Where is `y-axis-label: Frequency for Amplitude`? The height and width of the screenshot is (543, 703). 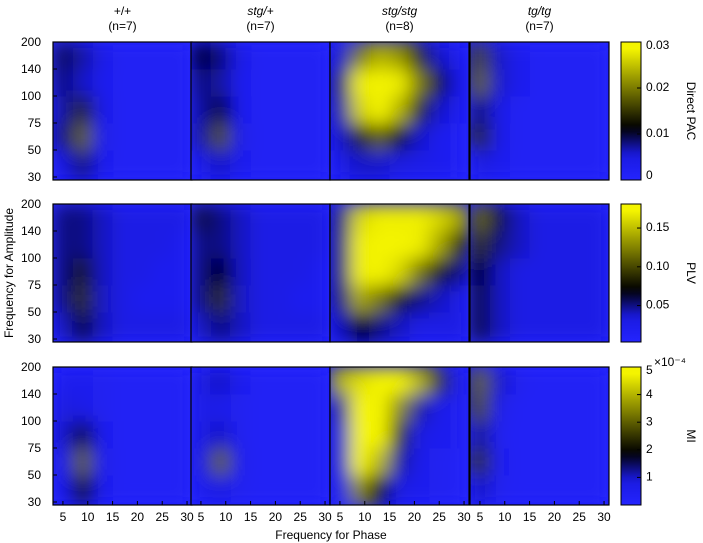 y-axis-label: Frequency for Amplitude is located at coordinates (9, 273).